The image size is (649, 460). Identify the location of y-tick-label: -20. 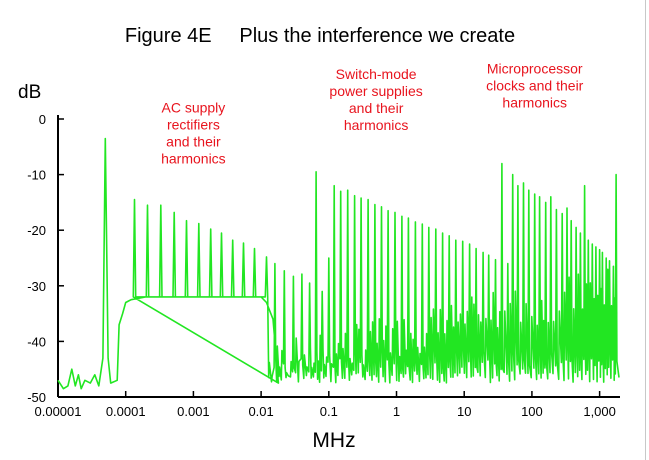
(36, 230).